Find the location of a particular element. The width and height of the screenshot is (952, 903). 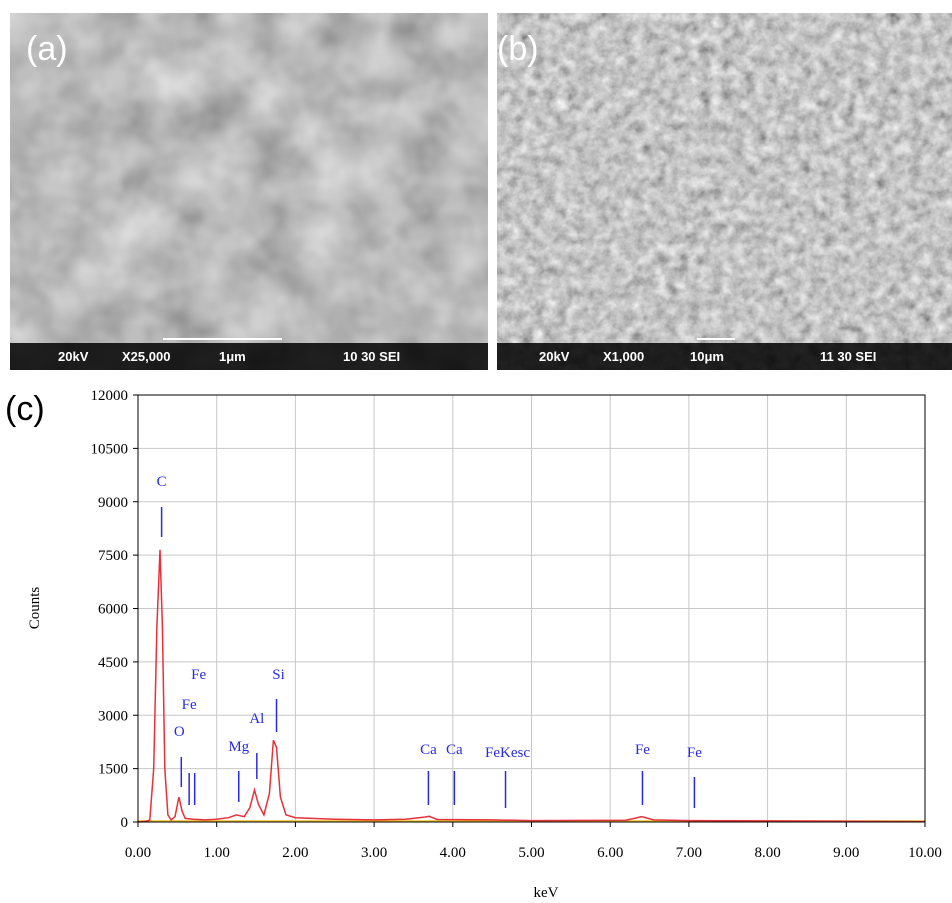

panel-label: (c) is located at coordinates (25, 409).